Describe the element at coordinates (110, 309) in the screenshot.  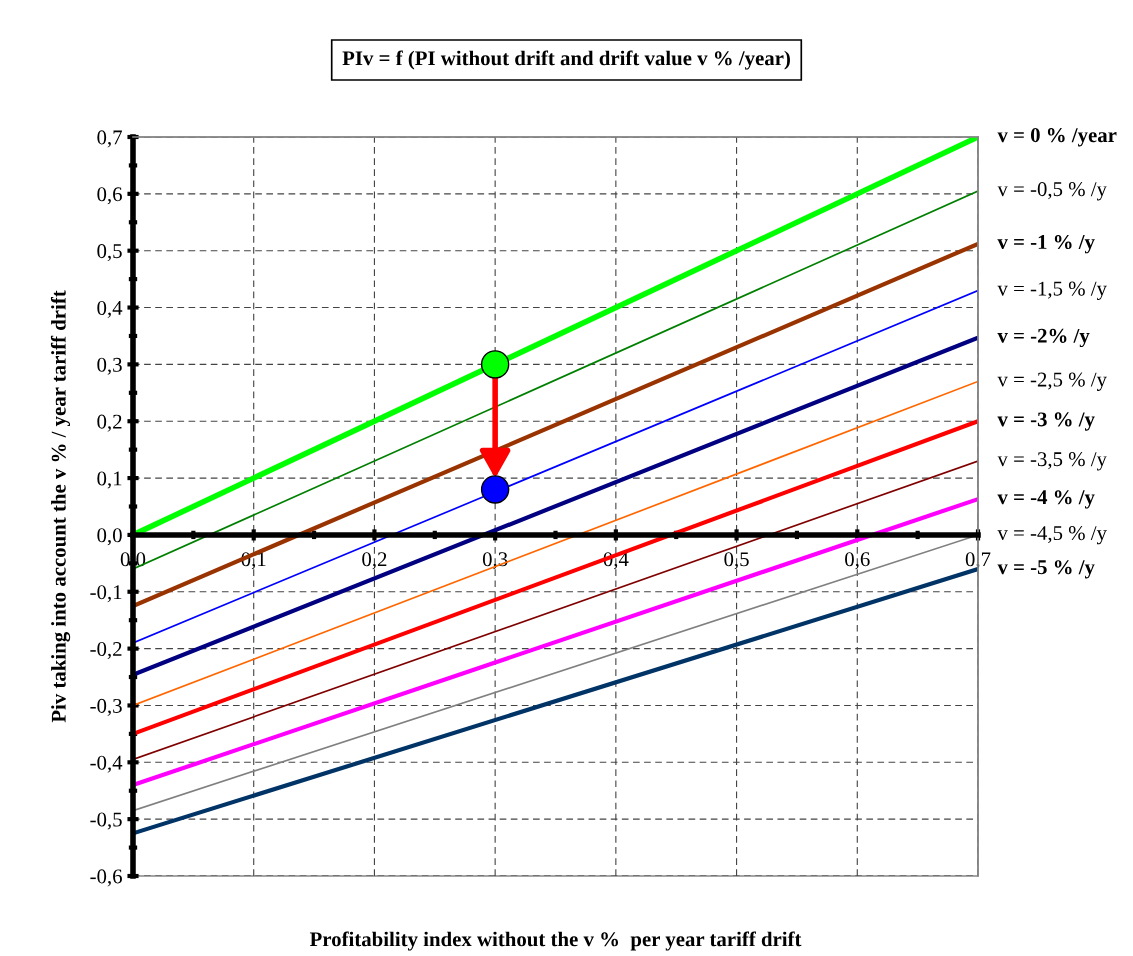
I see `y-tick-label: 0,4` at that location.